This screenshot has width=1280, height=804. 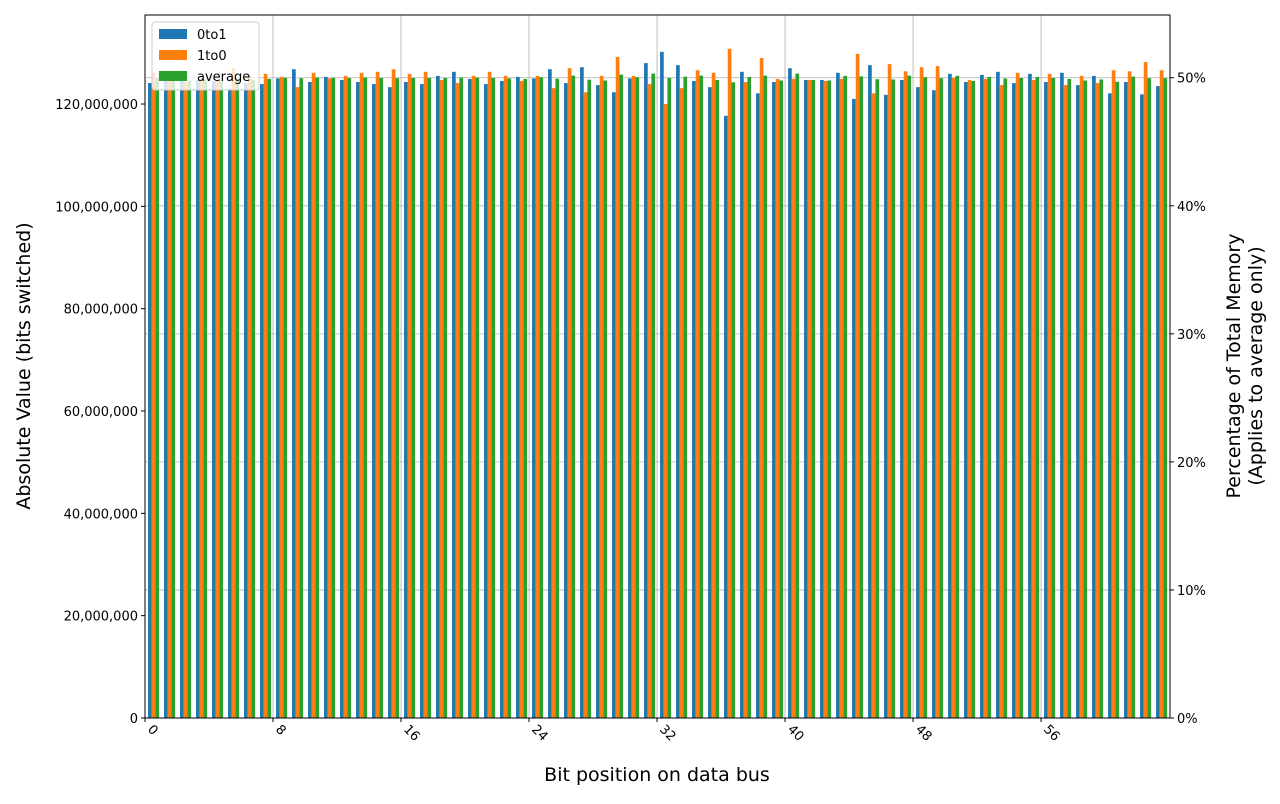 What do you see at coordinates (1191, 335) in the screenshot?
I see `y-right-tick-label: 30%` at bounding box center [1191, 335].